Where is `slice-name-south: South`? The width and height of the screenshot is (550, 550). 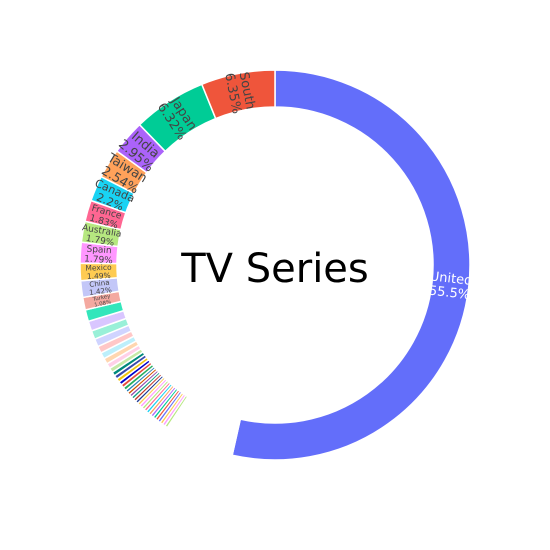
slice-name-south: South is located at coordinates (247, 91).